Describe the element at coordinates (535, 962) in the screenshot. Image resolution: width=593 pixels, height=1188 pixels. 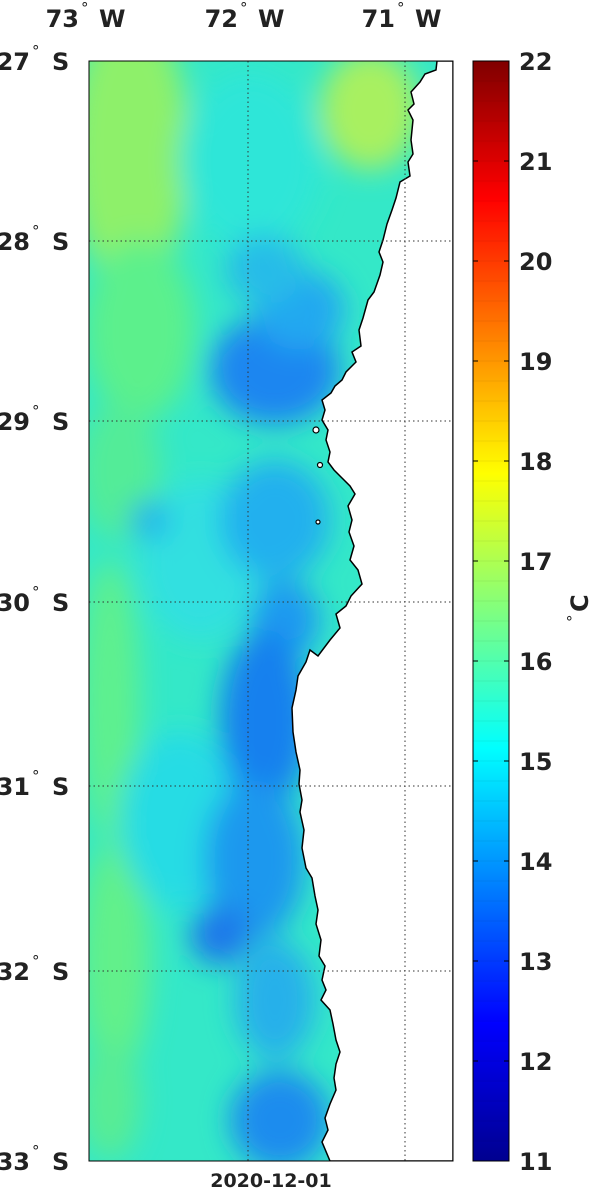
I see `colorbar-tick-label: 13` at that location.